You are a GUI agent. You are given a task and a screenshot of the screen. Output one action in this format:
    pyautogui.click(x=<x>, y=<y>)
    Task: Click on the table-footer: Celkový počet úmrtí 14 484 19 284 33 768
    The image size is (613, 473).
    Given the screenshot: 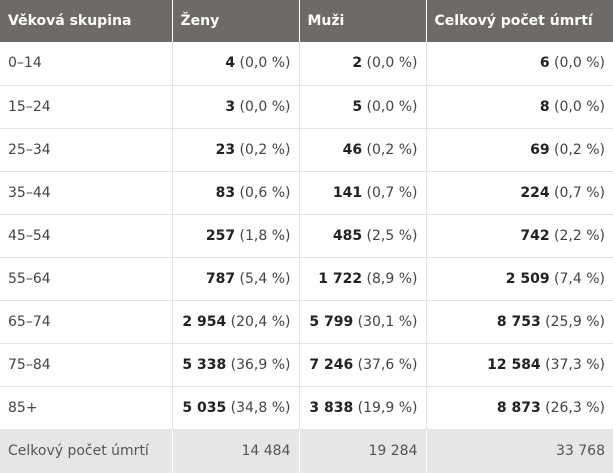 What is the action you would take?
    pyautogui.click(x=306, y=451)
    